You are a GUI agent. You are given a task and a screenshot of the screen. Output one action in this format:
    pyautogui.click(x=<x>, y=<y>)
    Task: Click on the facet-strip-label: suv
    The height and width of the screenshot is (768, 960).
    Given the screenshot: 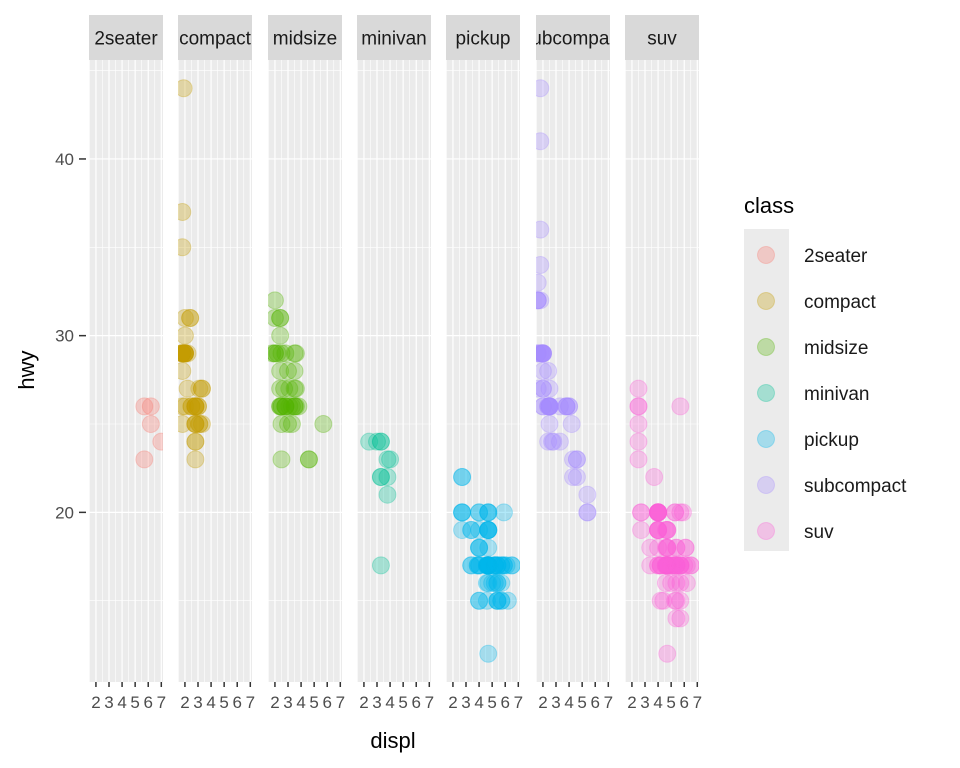 What is the action you would take?
    pyautogui.click(x=662, y=39)
    